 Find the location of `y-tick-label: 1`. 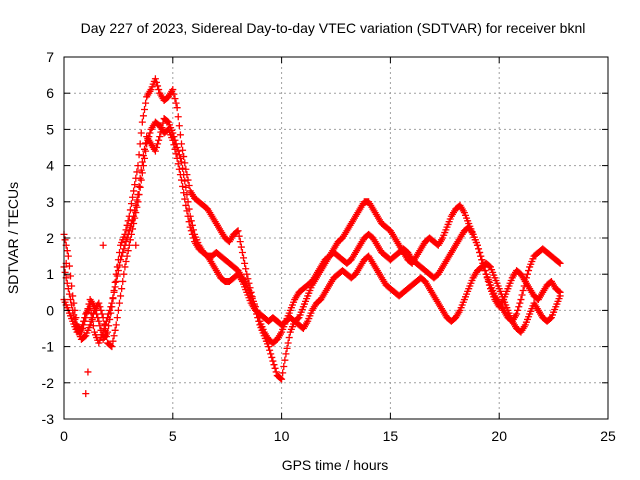

y-tick-label: 1 is located at coordinates (50, 274).